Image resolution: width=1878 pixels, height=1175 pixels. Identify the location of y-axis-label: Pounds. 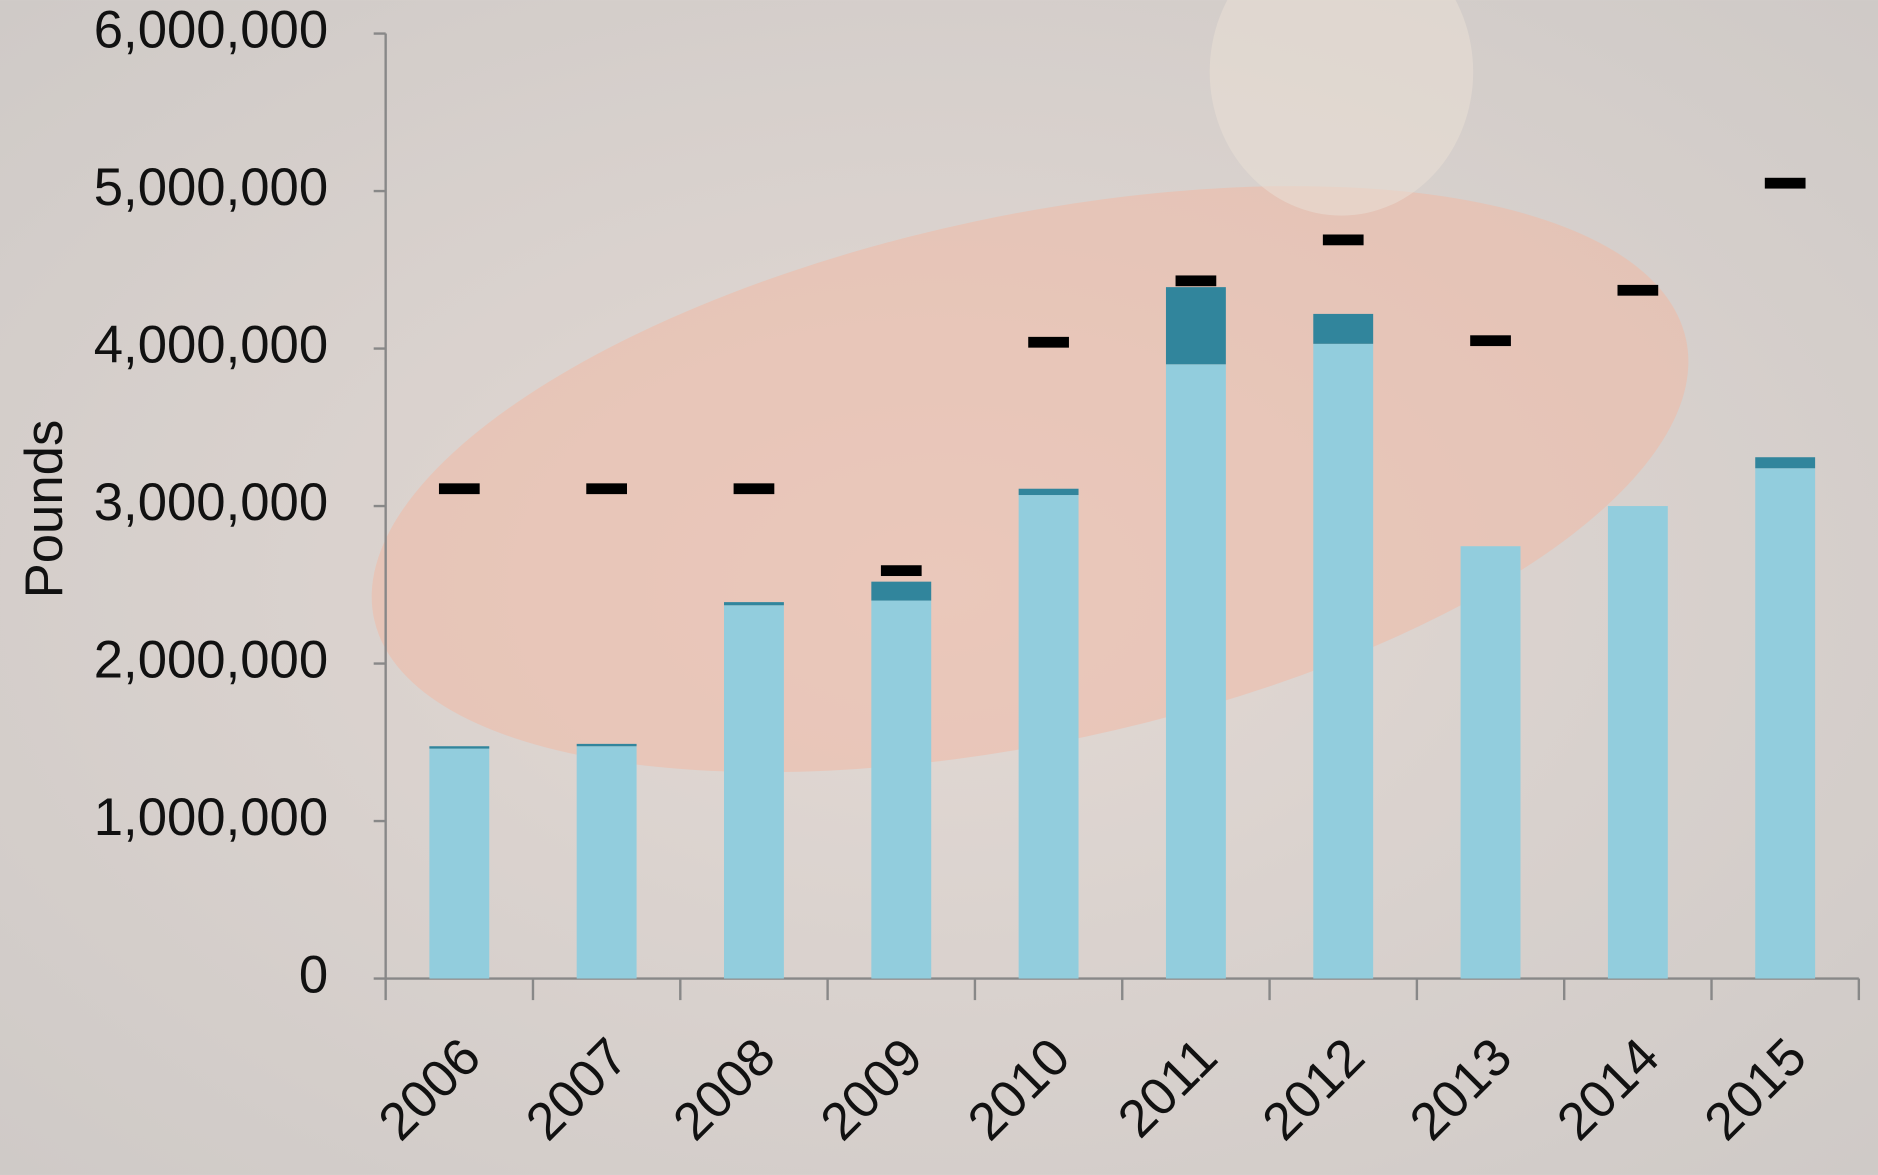
(44, 509).